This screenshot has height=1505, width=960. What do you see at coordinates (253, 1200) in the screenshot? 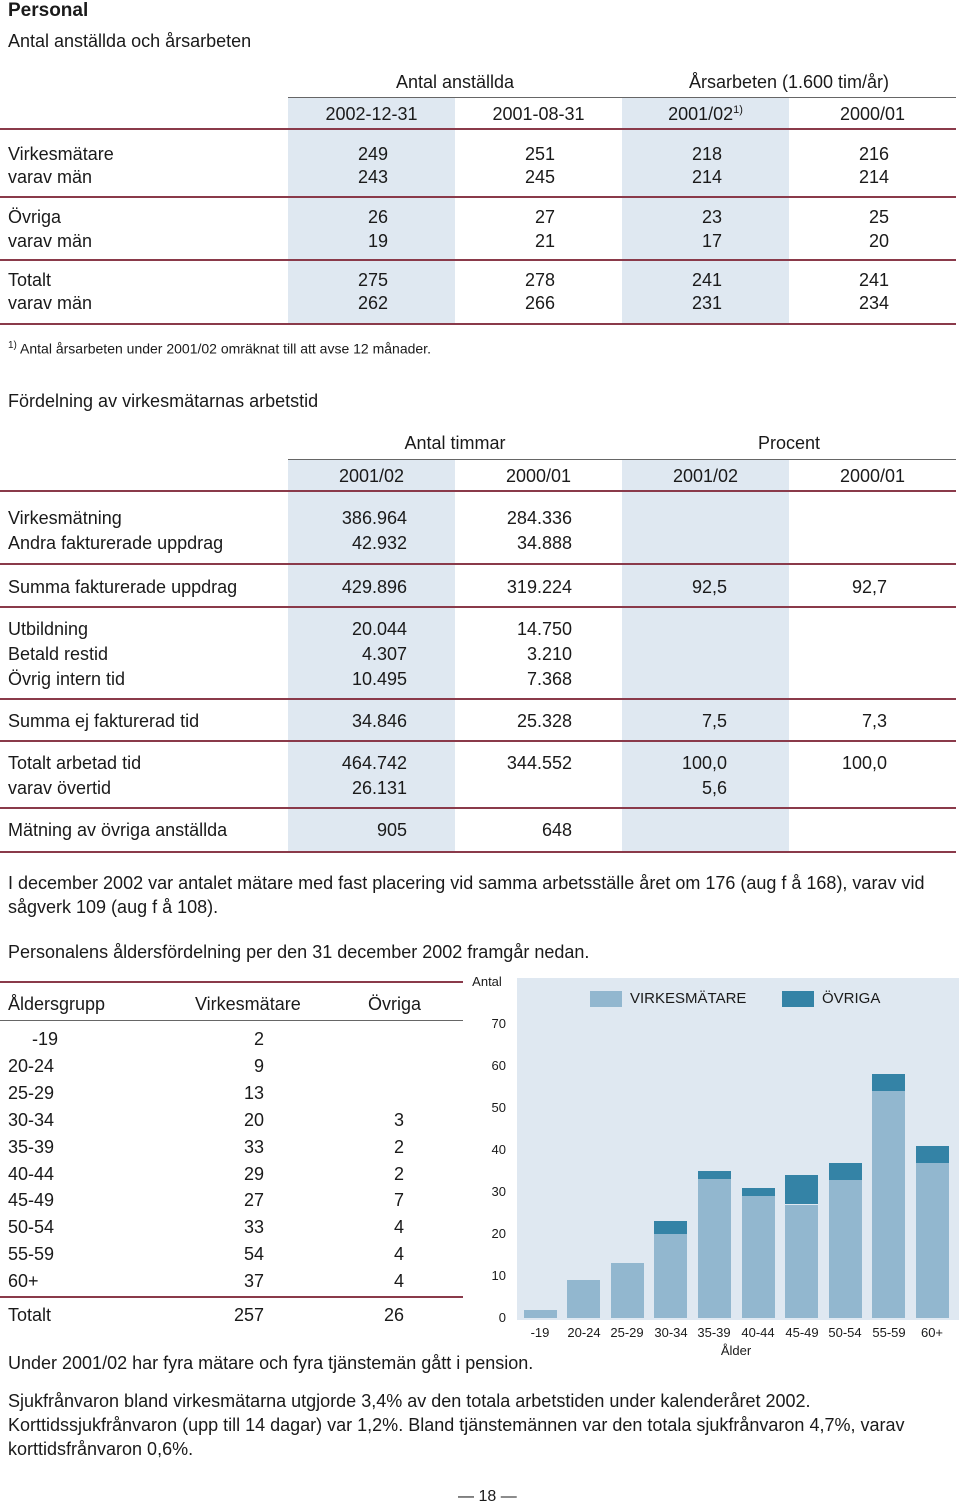
I see `age-virkesmatare: 27` at bounding box center [253, 1200].